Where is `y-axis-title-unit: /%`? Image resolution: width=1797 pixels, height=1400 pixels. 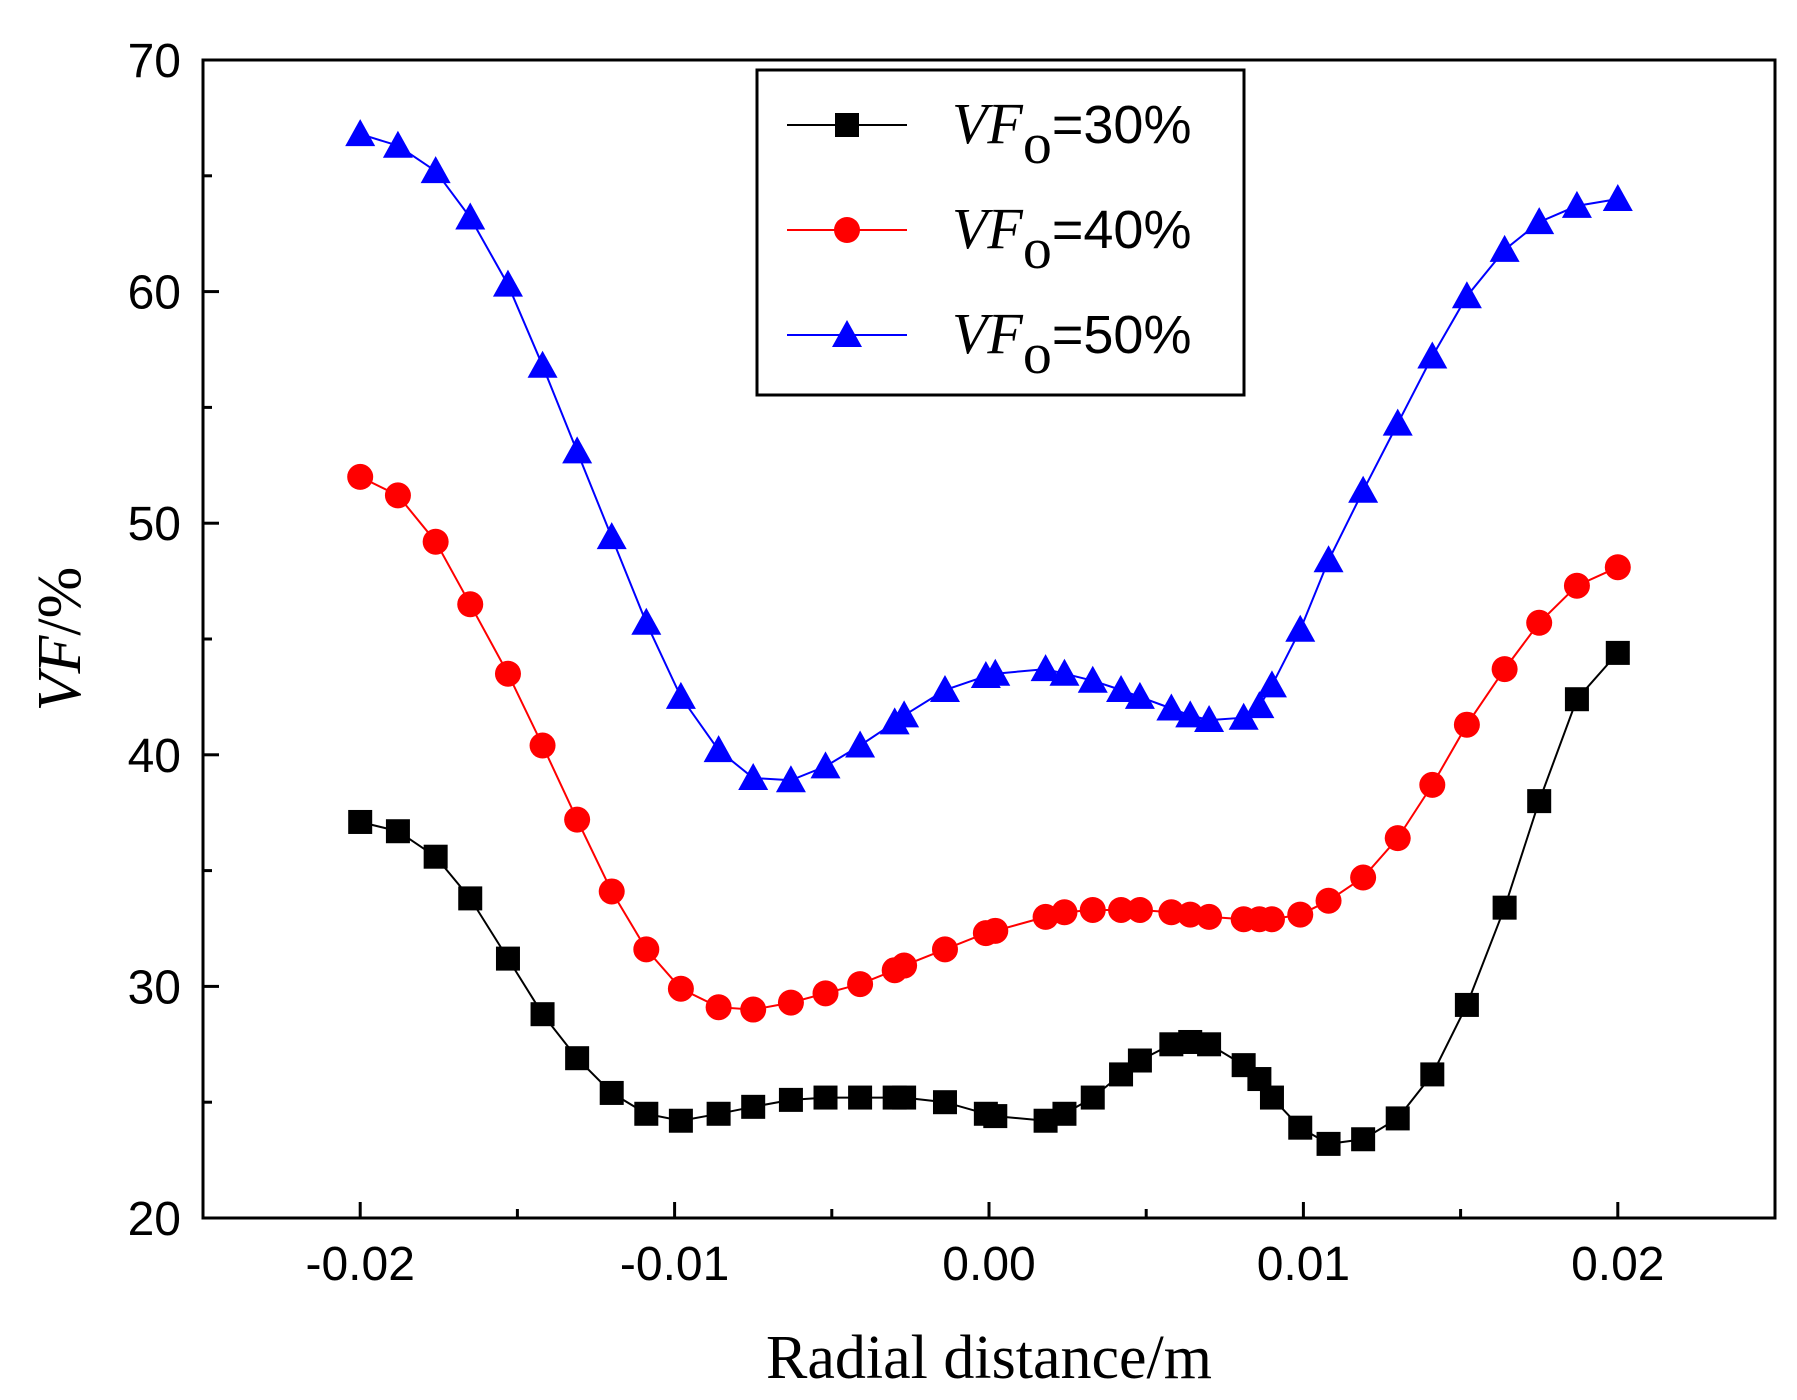 y-axis-title-unit: /% is located at coordinates (60, 601).